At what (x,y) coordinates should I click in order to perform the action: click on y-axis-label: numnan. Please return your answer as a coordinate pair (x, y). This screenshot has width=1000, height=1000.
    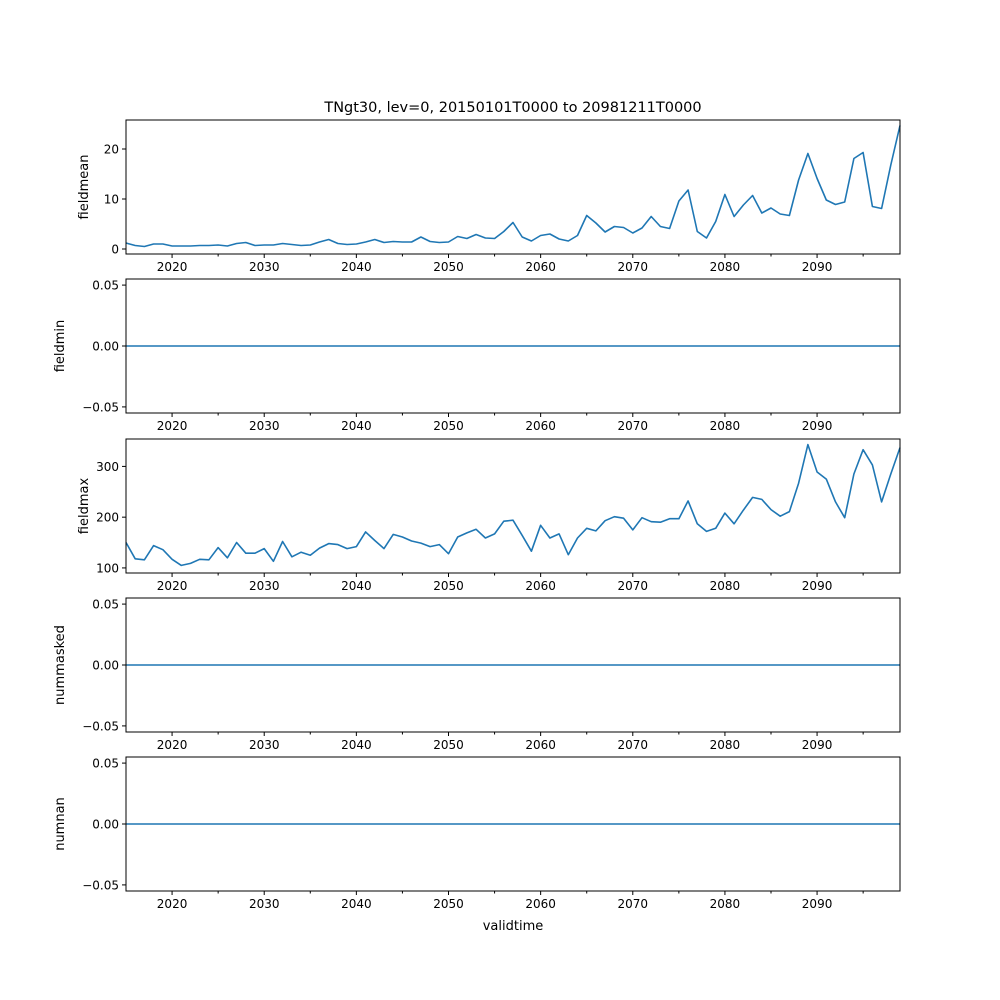
    Looking at the image, I should click on (60, 824).